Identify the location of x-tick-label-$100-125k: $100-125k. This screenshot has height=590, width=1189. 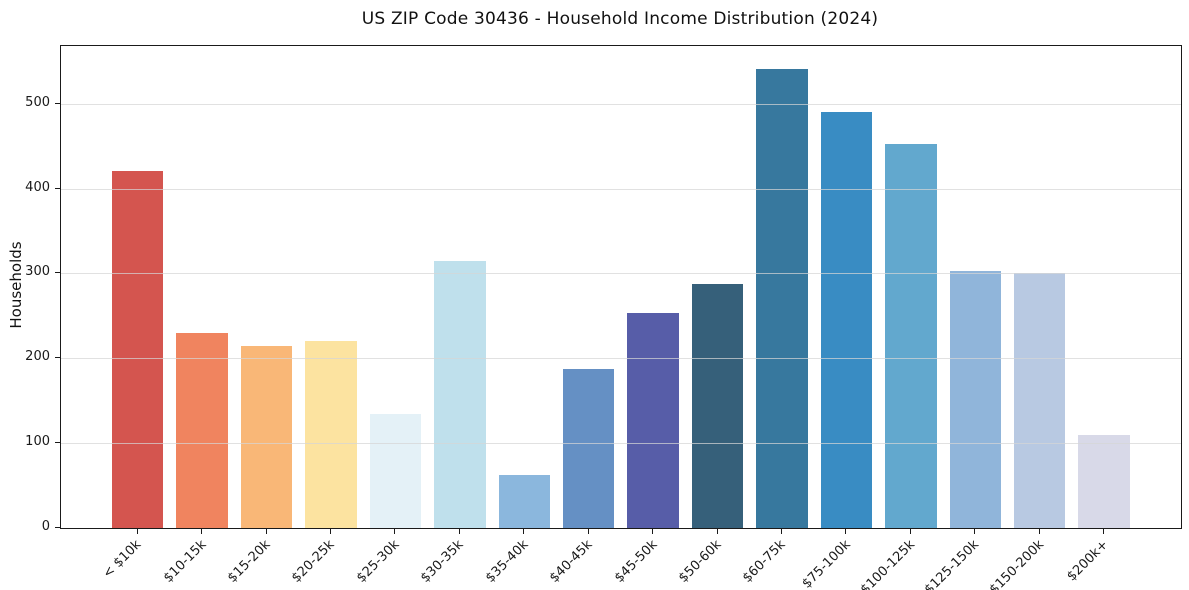
(887, 563).